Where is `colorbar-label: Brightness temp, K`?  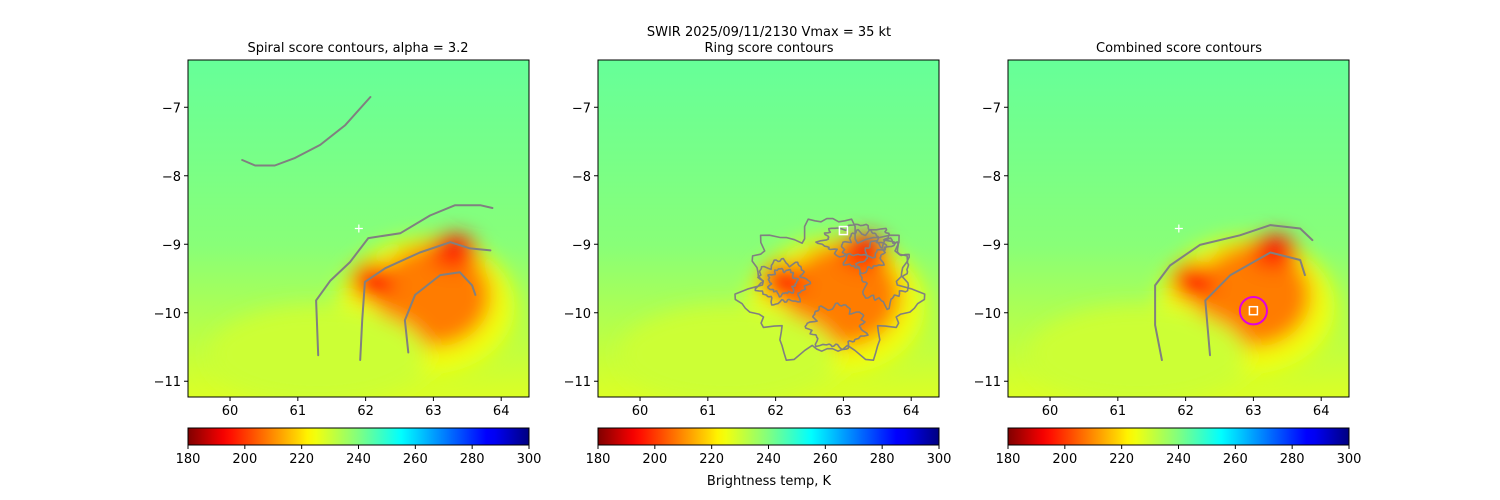
colorbar-label: Brightness temp, K is located at coordinates (769, 481).